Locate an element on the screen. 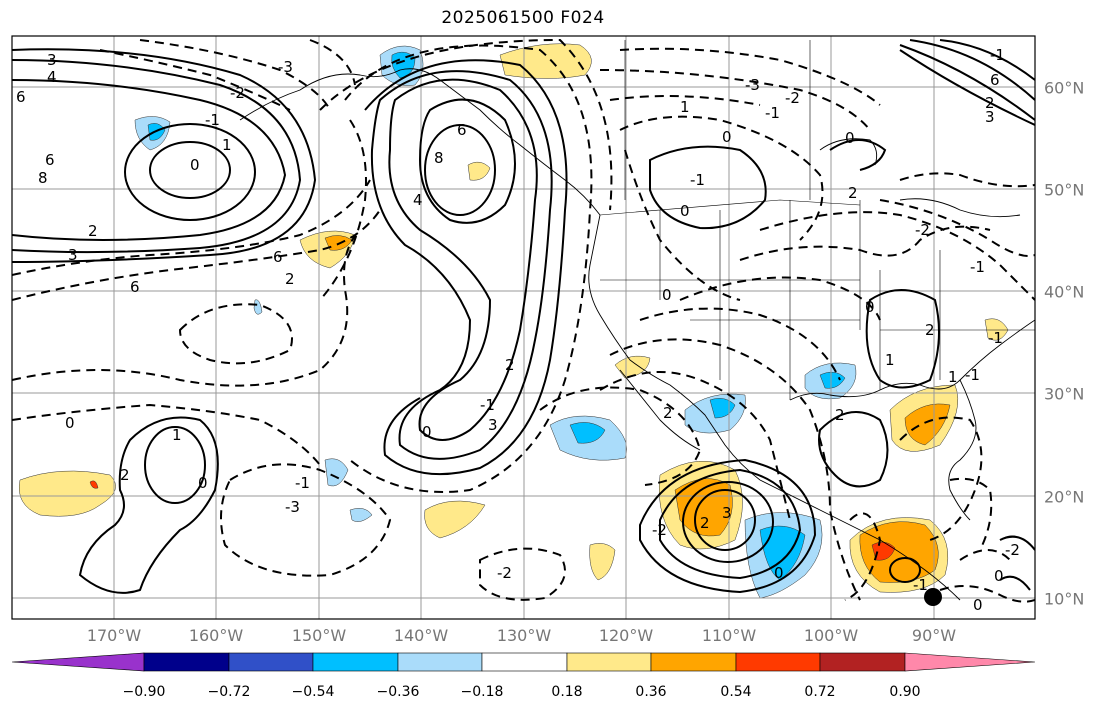 The width and height of the screenshot is (1105, 712). lat-label: 60°N is located at coordinates (1064, 88).